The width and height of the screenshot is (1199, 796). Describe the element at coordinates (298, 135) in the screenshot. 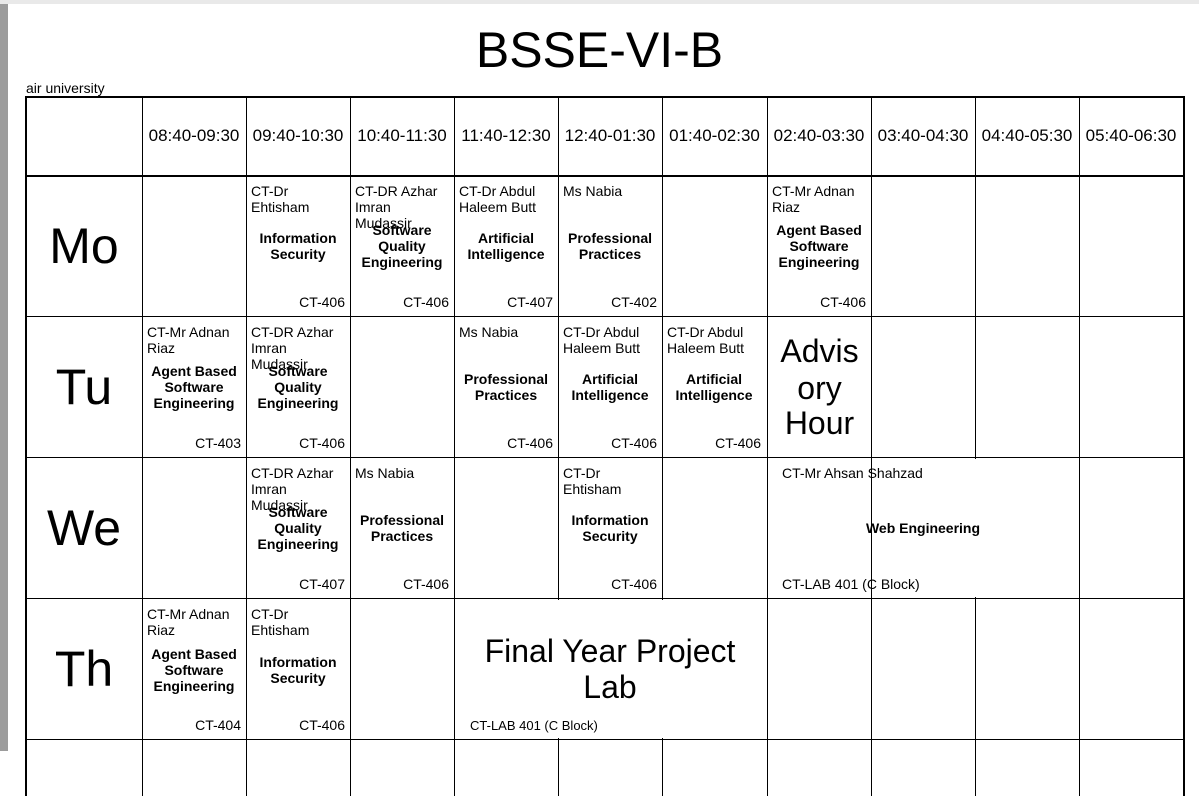

I see `time-header: 09:40-10:30` at that location.